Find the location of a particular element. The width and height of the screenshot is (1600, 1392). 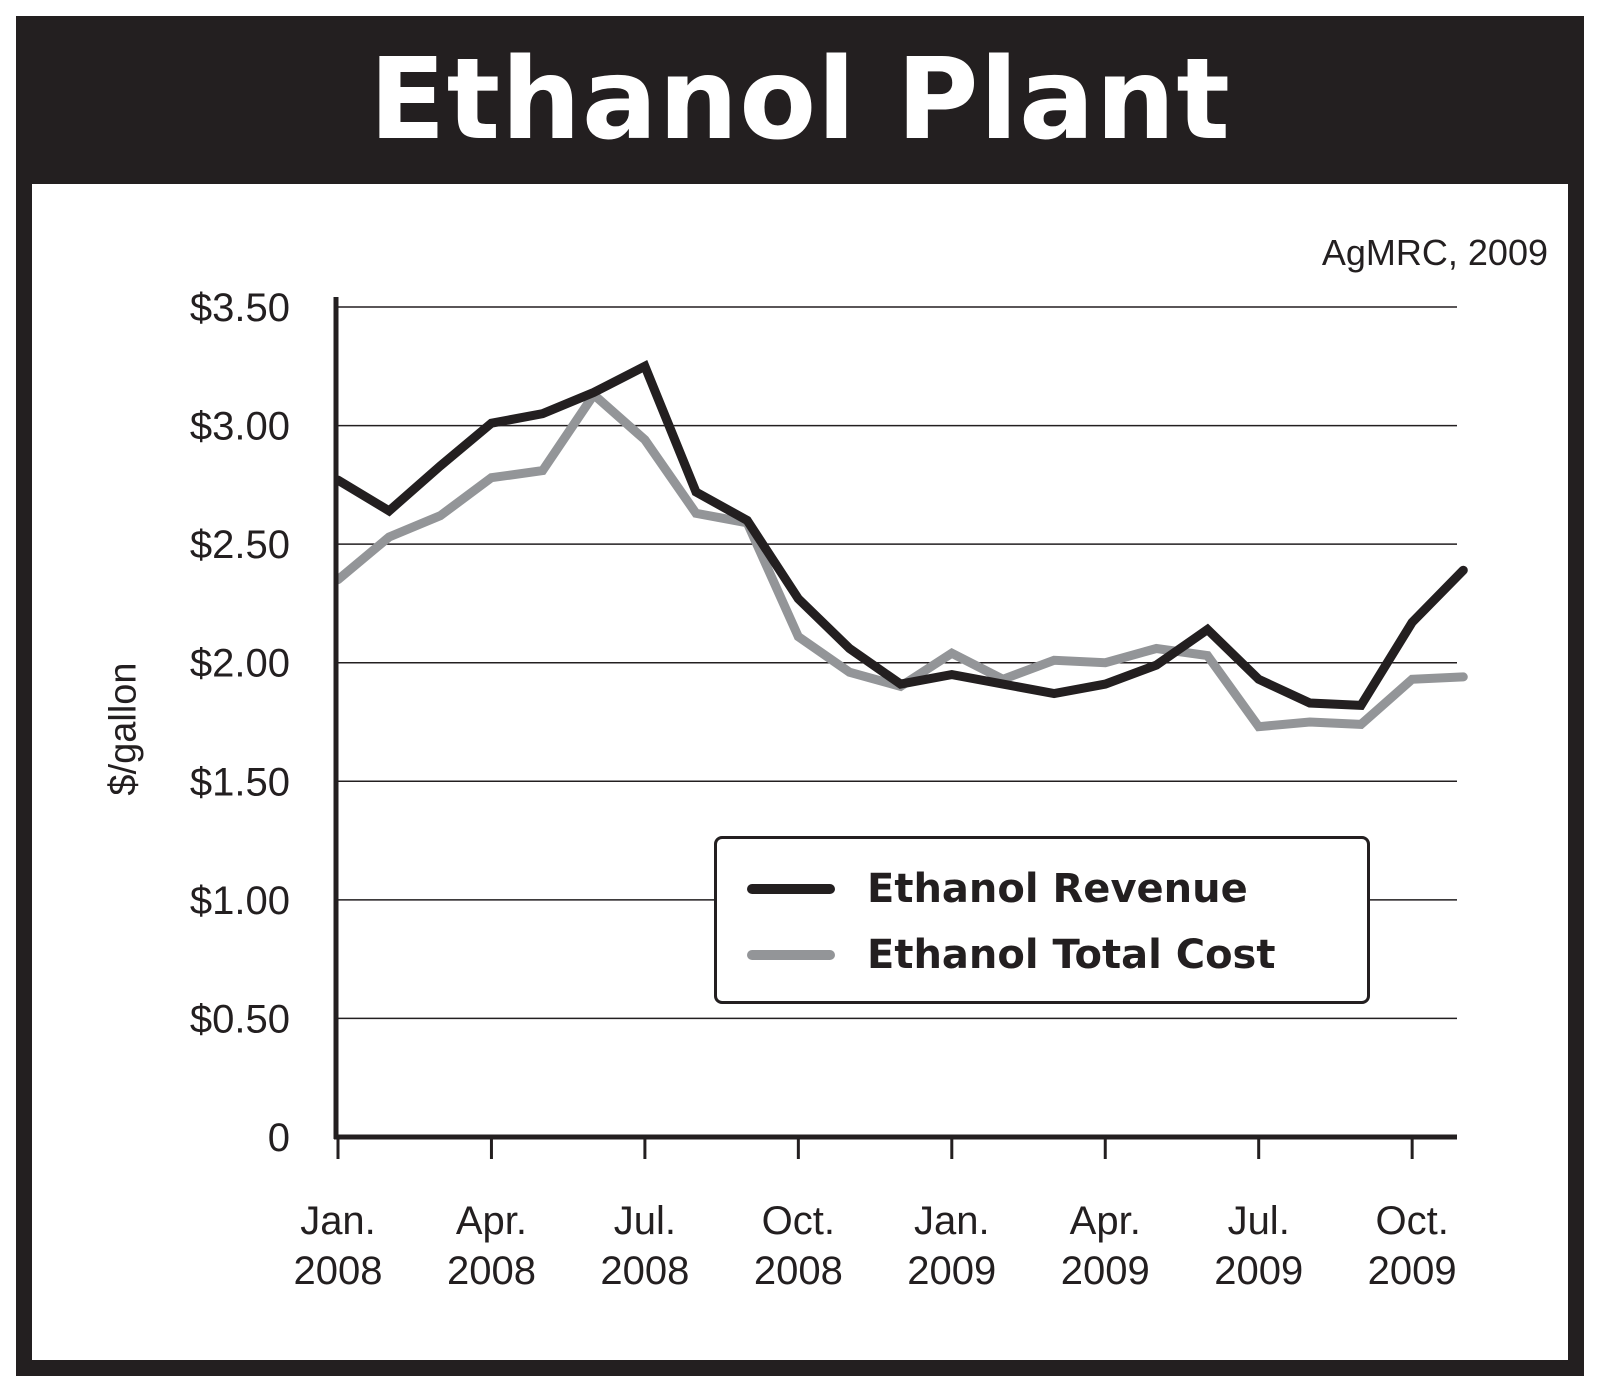

legend: Ethanol Revenue Ethanol Total Cost is located at coordinates (1042, 920).